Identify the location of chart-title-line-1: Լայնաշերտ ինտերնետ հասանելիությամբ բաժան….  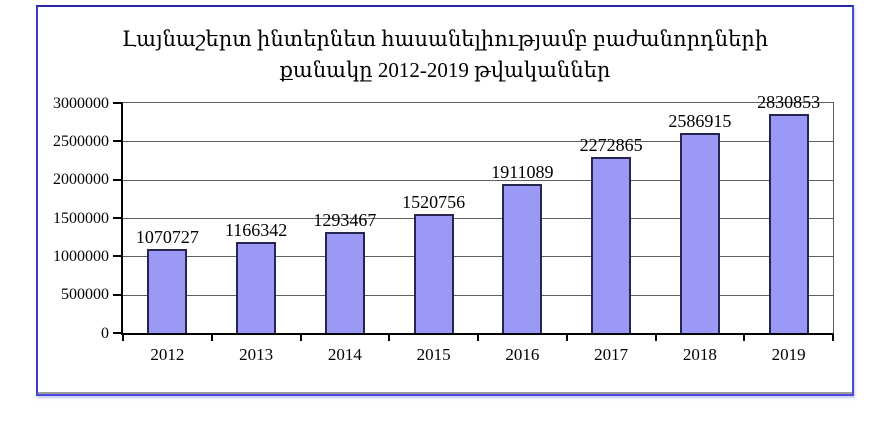
(445, 39).